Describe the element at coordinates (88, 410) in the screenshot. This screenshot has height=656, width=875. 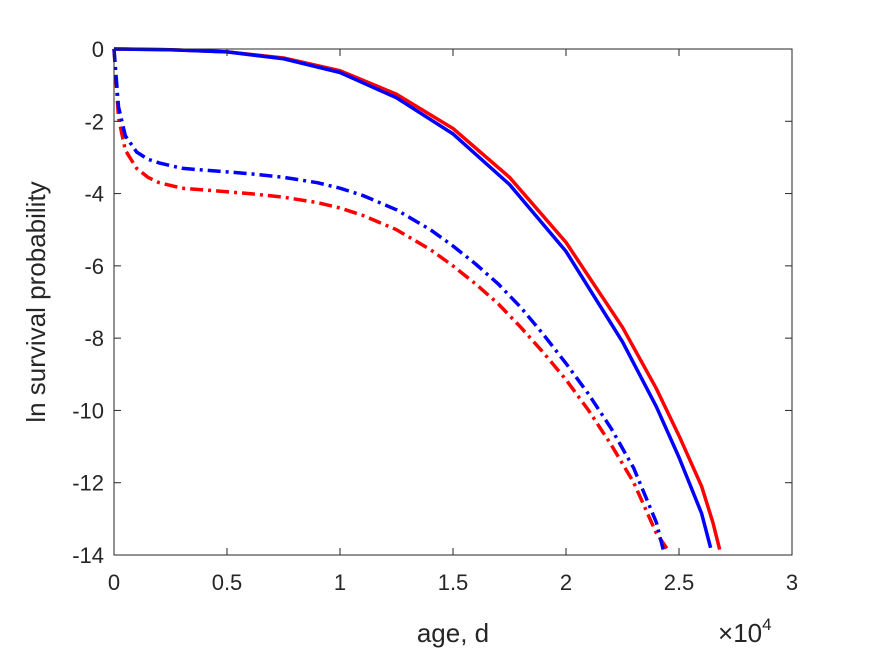
I see `y-tick-label: -10` at that location.